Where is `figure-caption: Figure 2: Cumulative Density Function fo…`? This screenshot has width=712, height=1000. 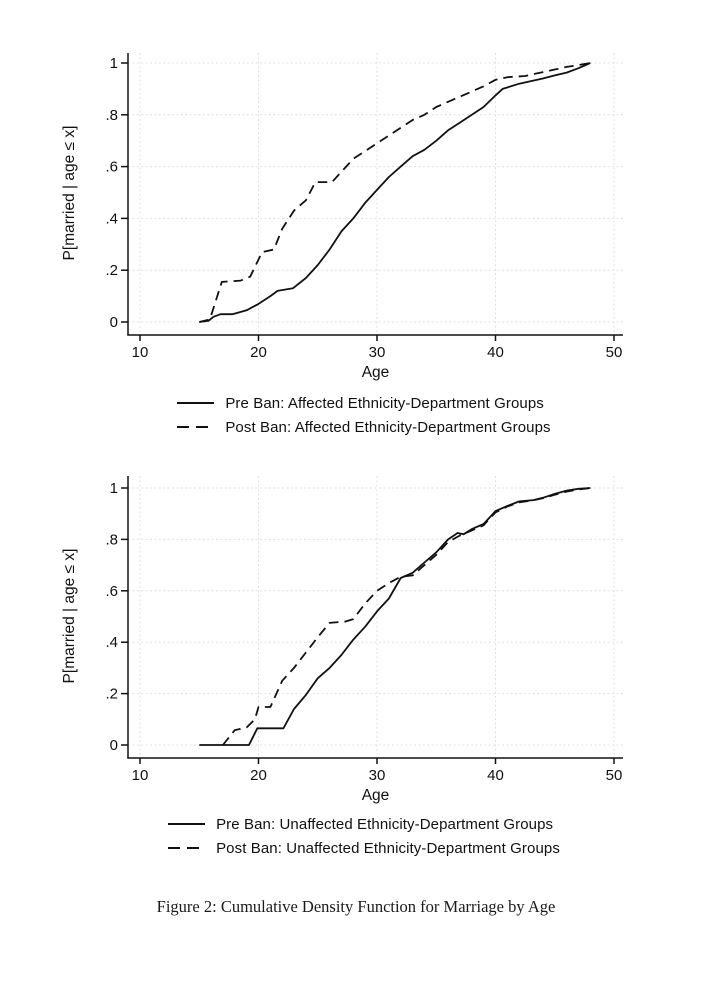
figure-caption: Figure 2: Cumulative Density Function fo… is located at coordinates (356, 906).